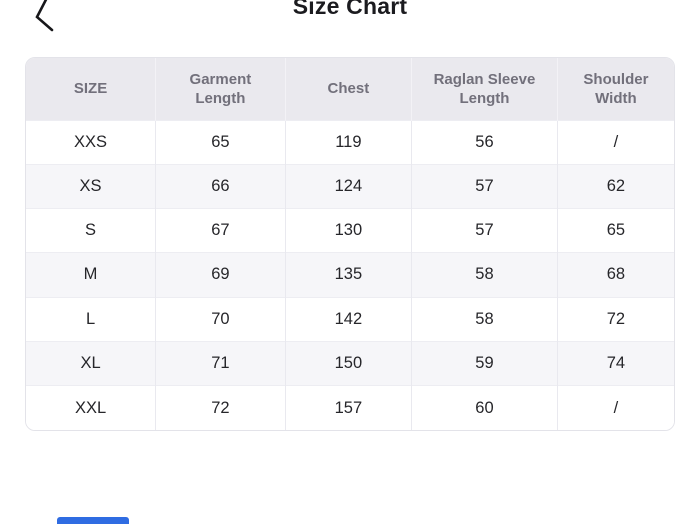 This screenshot has width=700, height=524. I want to click on table-cell: 68, so click(615, 275).